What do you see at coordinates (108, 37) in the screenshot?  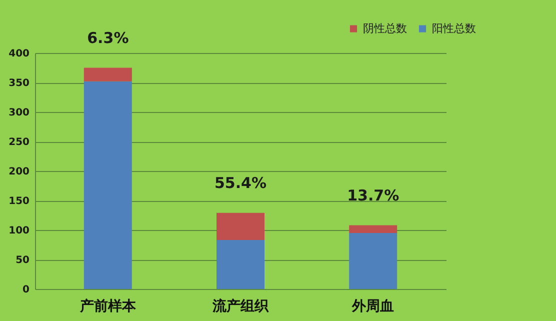 I see `annotation: 6.3%` at bounding box center [108, 37].